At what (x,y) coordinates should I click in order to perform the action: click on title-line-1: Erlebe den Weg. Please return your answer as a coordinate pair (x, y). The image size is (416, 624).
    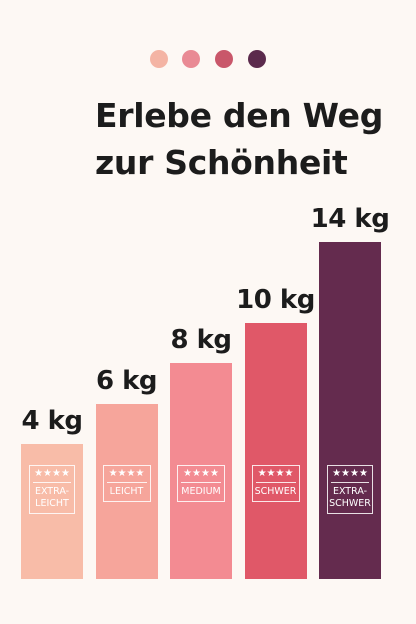
    Looking at the image, I should click on (239, 115).